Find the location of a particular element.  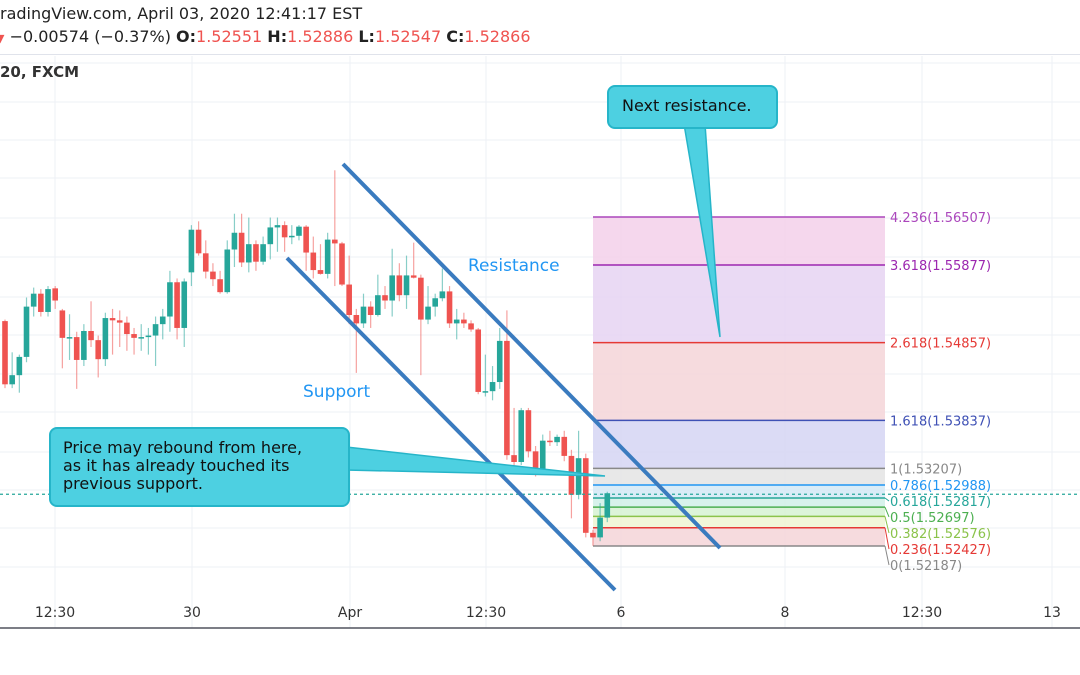

close-label: C: is located at coordinates (455, 36).